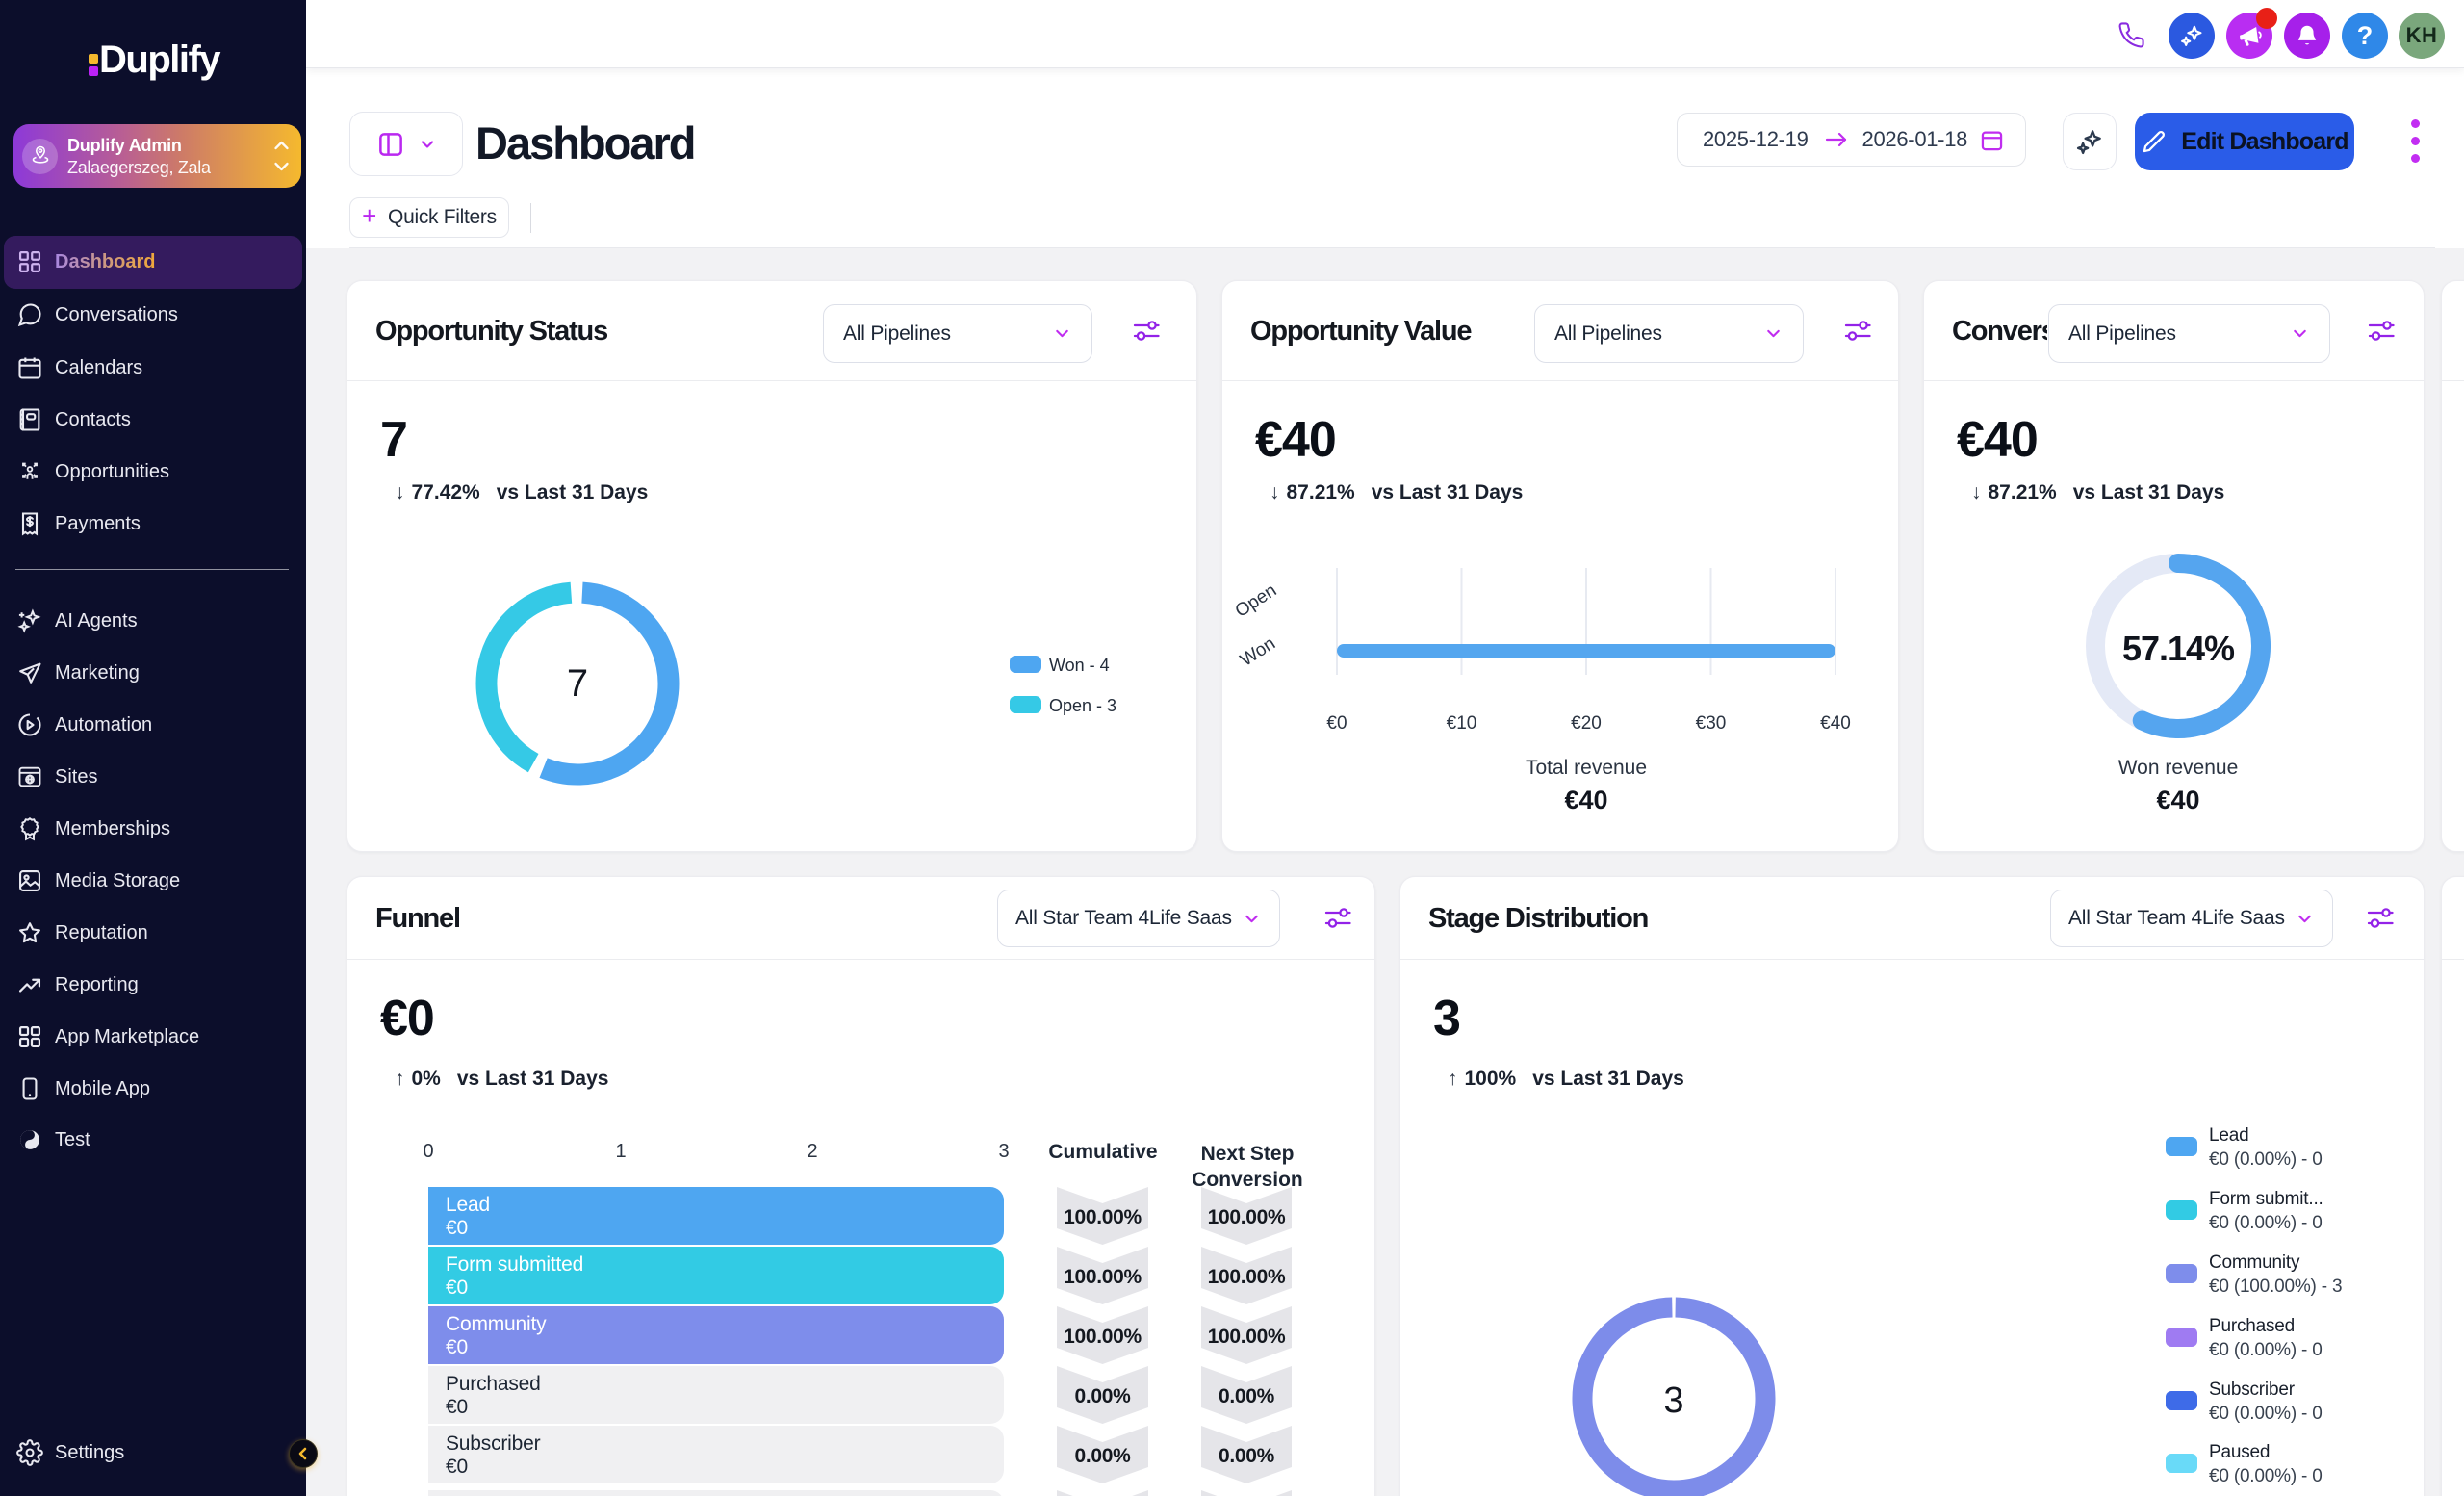 The width and height of the screenshot is (2464, 1496). What do you see at coordinates (1462, 724) in the screenshot?
I see `svg-text: €10` at bounding box center [1462, 724].